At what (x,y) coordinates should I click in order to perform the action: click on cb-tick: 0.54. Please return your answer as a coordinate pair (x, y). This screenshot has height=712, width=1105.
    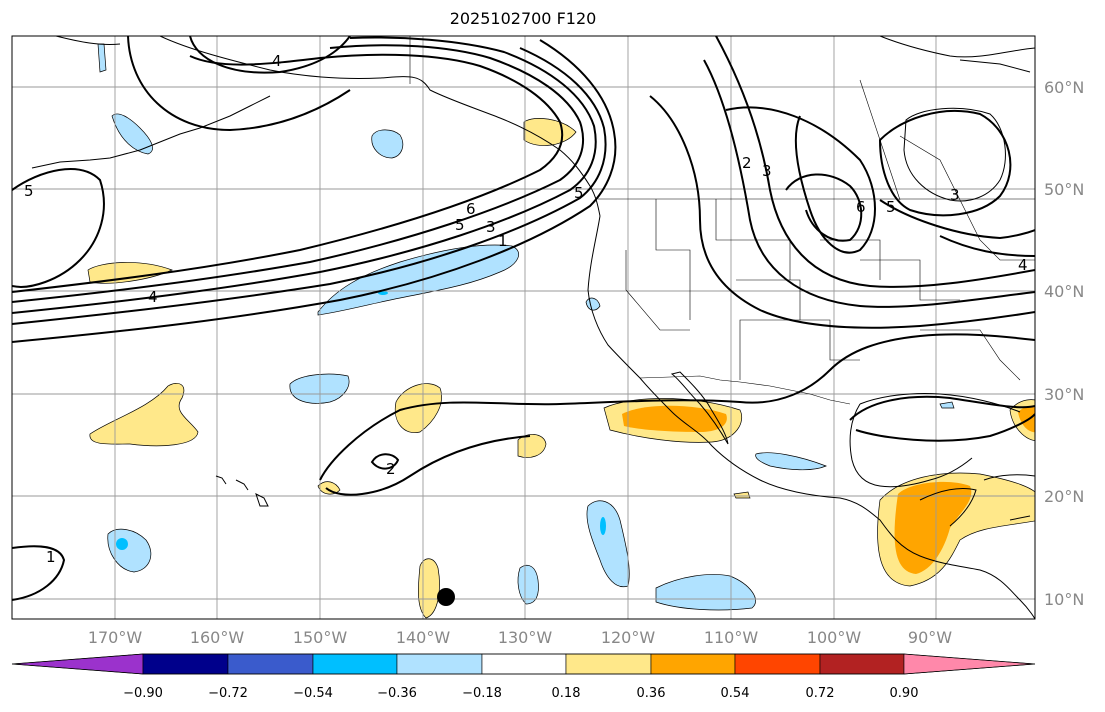
    Looking at the image, I should click on (735, 693).